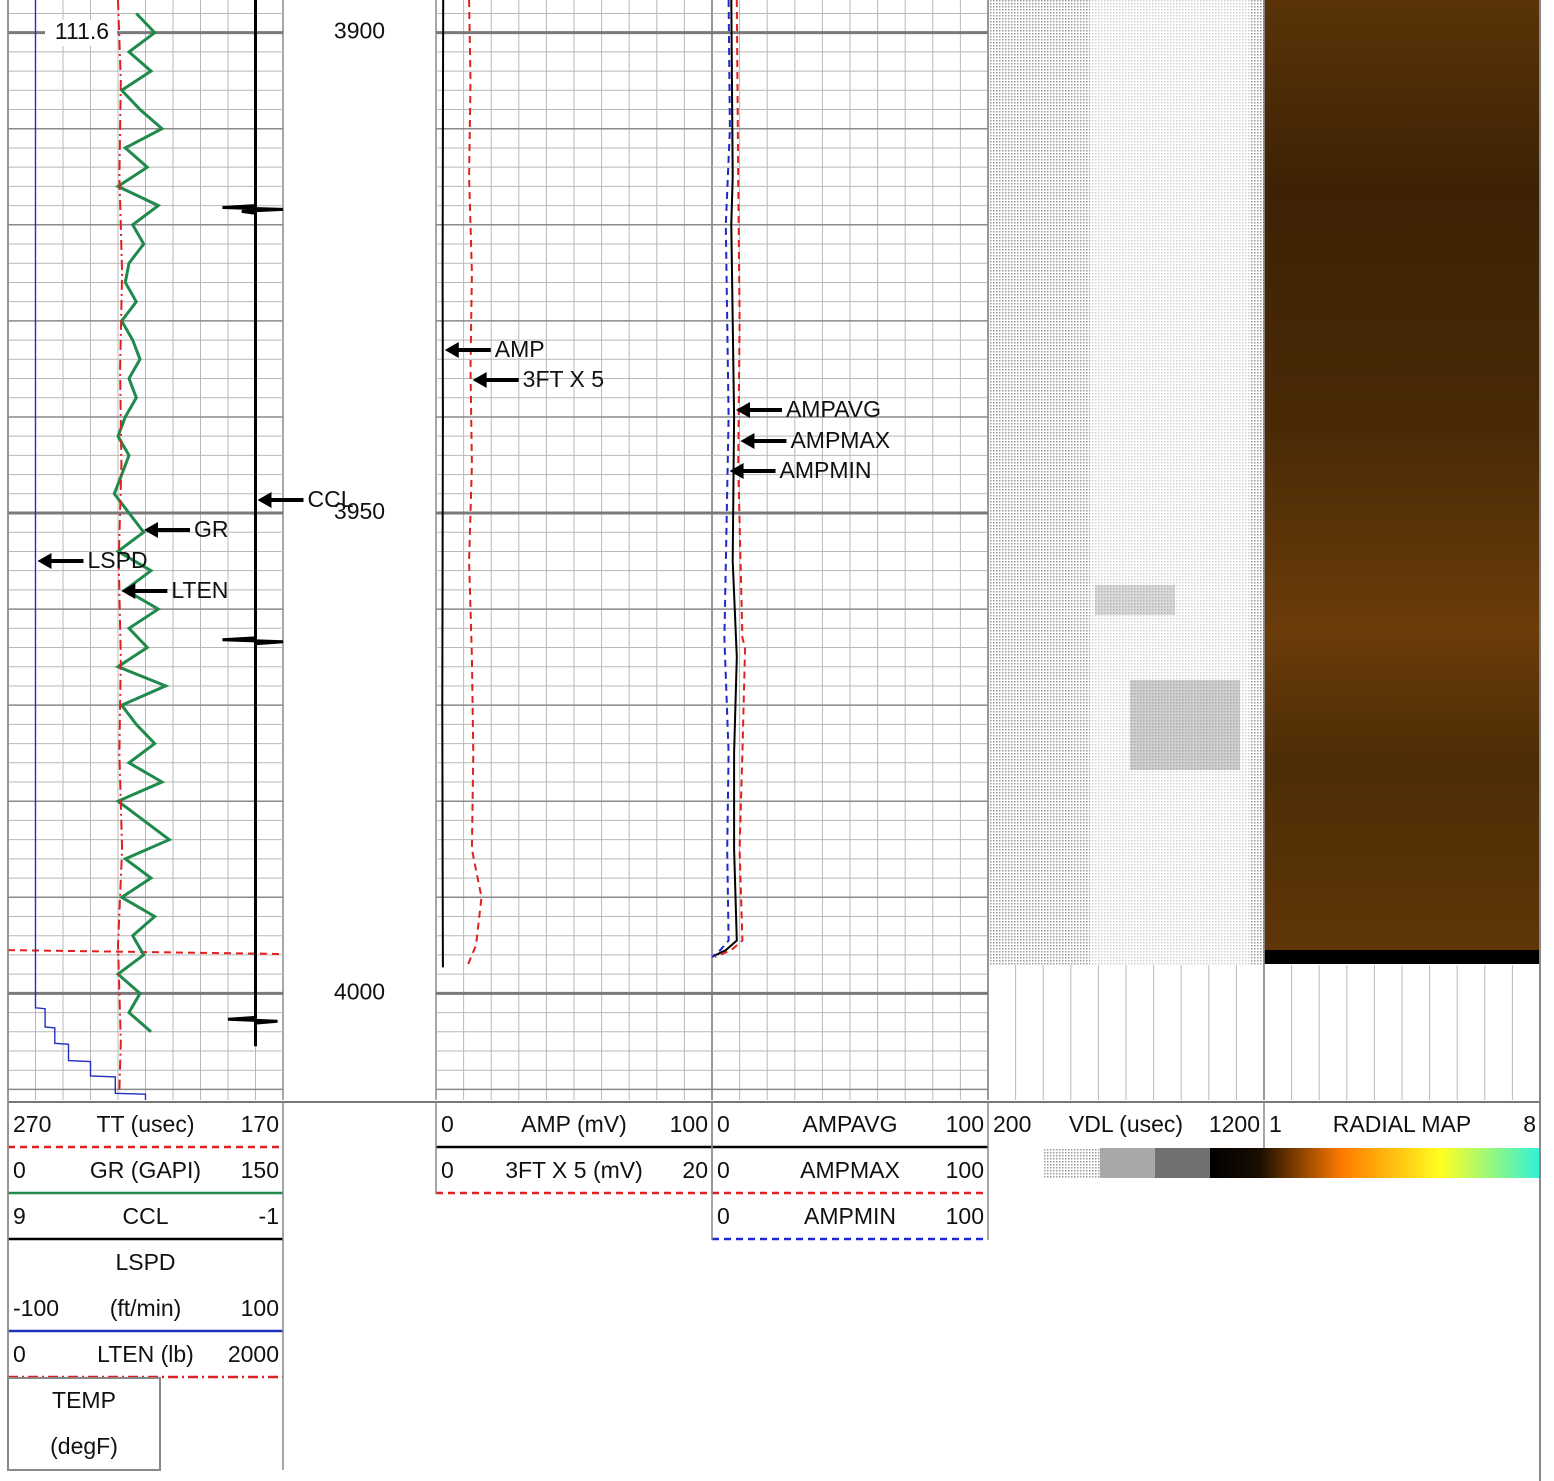  Describe the element at coordinates (850, 1216) in the screenshot. I see `curve-header: AMPMIN` at that location.